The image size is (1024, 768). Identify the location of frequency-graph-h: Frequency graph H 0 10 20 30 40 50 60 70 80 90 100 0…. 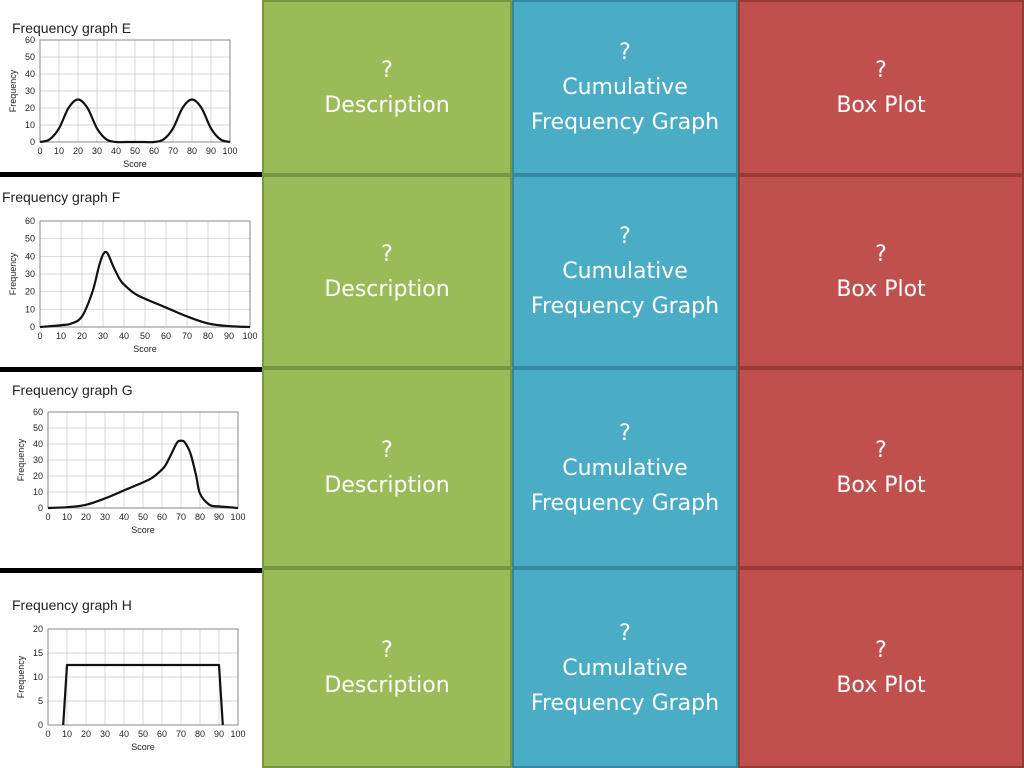
(131, 670).